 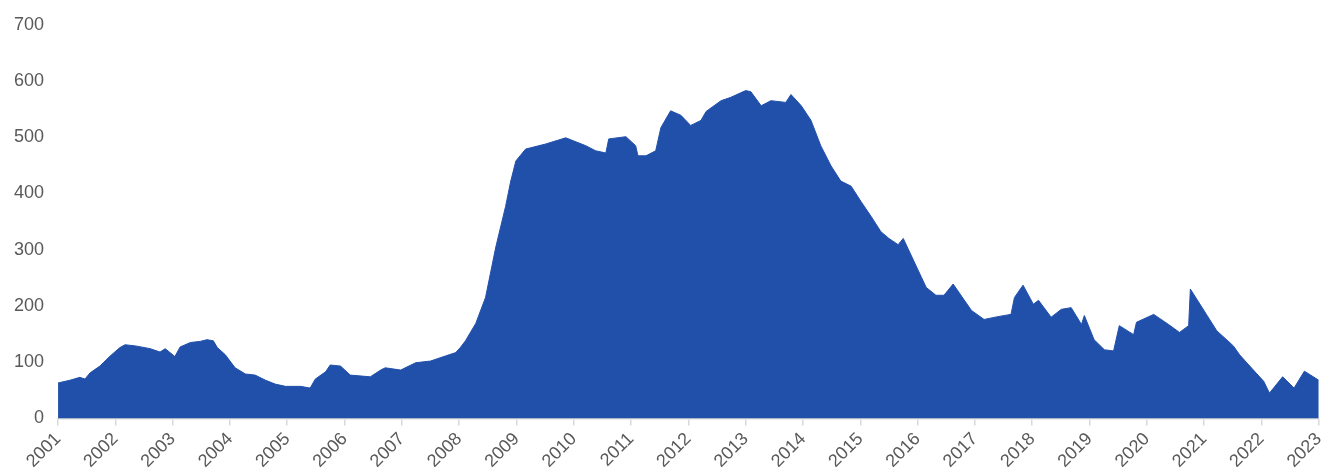 I want to click on y-tick-label: 100, so click(x=29, y=361).